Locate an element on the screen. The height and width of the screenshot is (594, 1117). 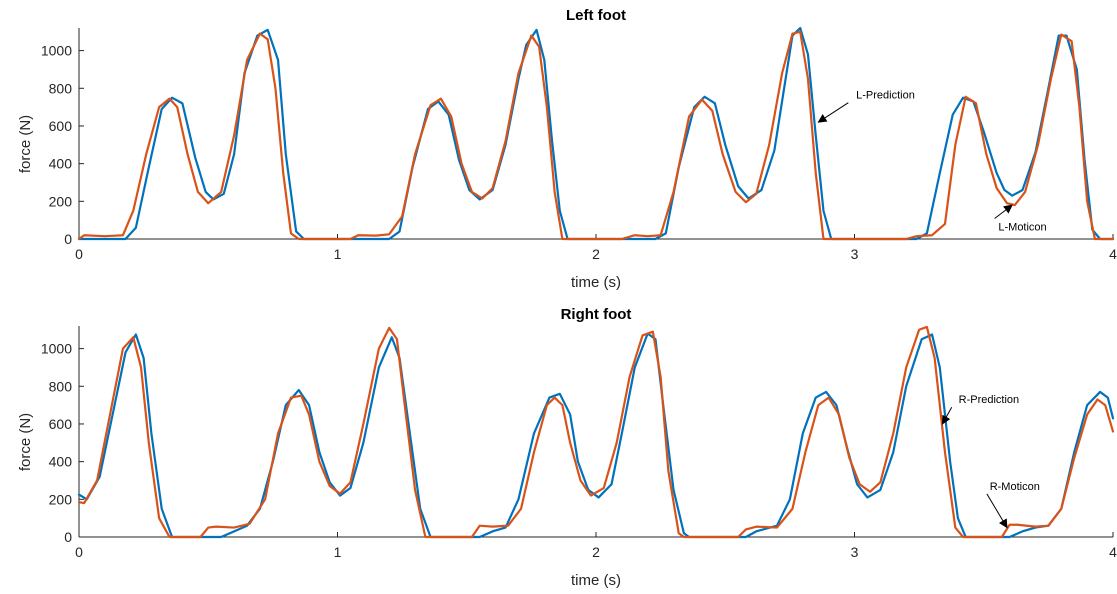
annotations: L-Prediction L-Moticon is located at coordinates (932, 162).